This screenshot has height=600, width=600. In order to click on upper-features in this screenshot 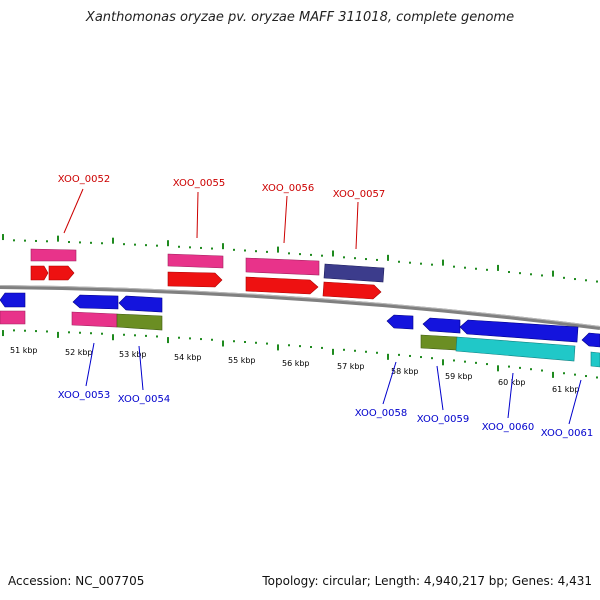, I will do `click(207, 274)`.